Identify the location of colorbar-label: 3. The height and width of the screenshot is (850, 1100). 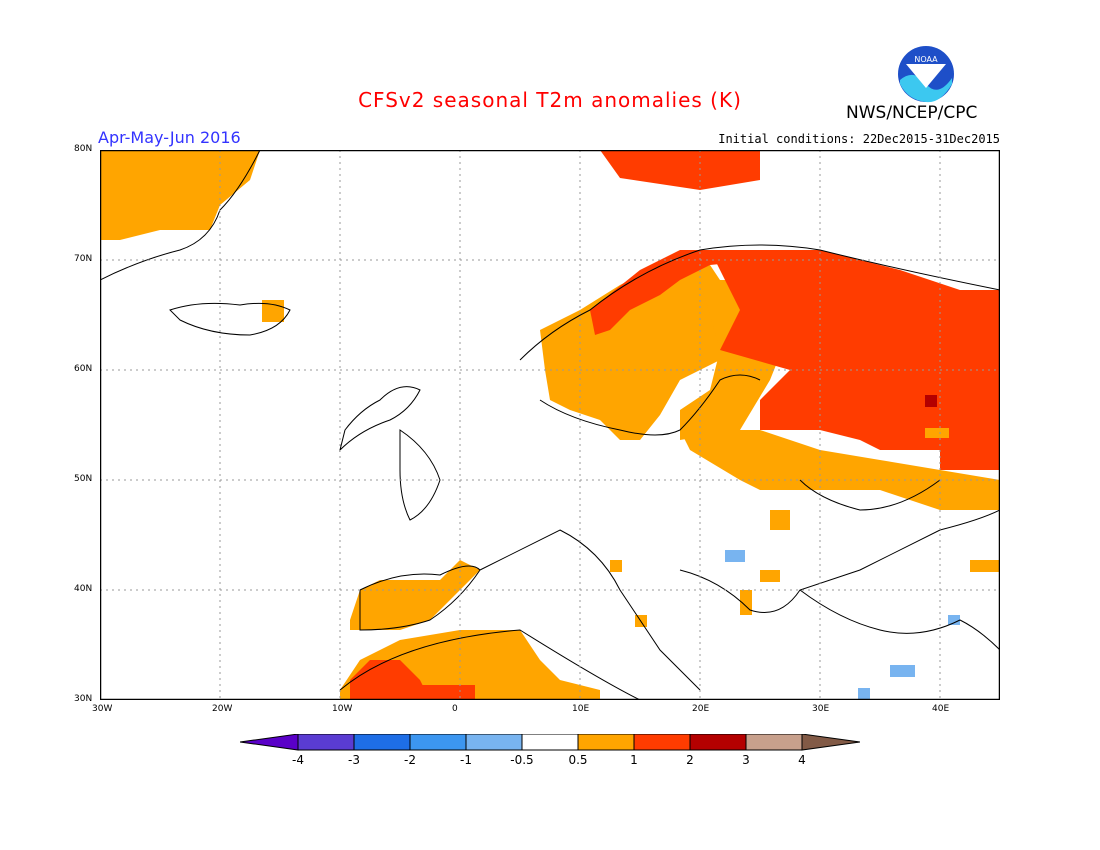
(746, 760).